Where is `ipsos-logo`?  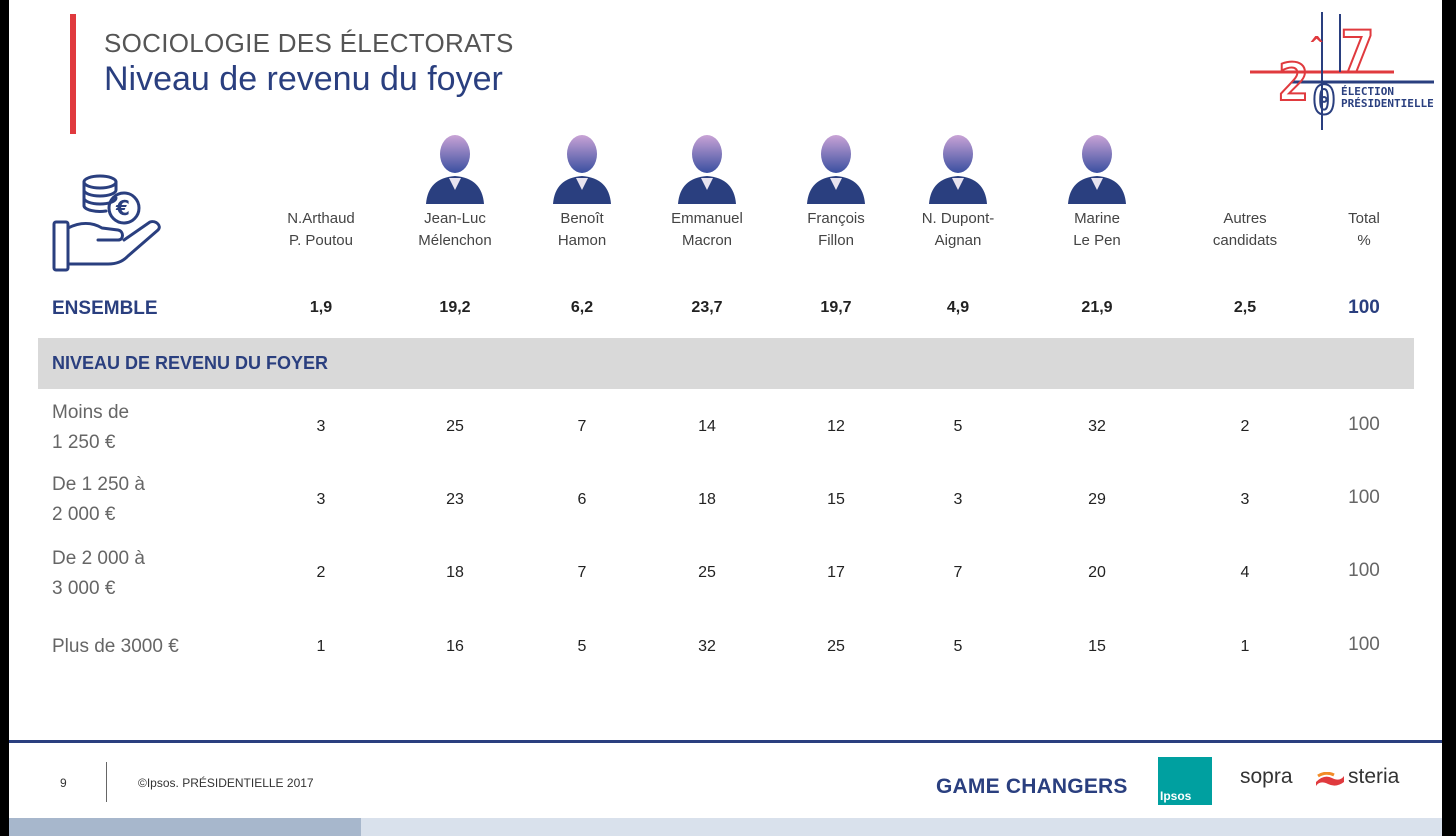
ipsos-logo is located at coordinates (1185, 781).